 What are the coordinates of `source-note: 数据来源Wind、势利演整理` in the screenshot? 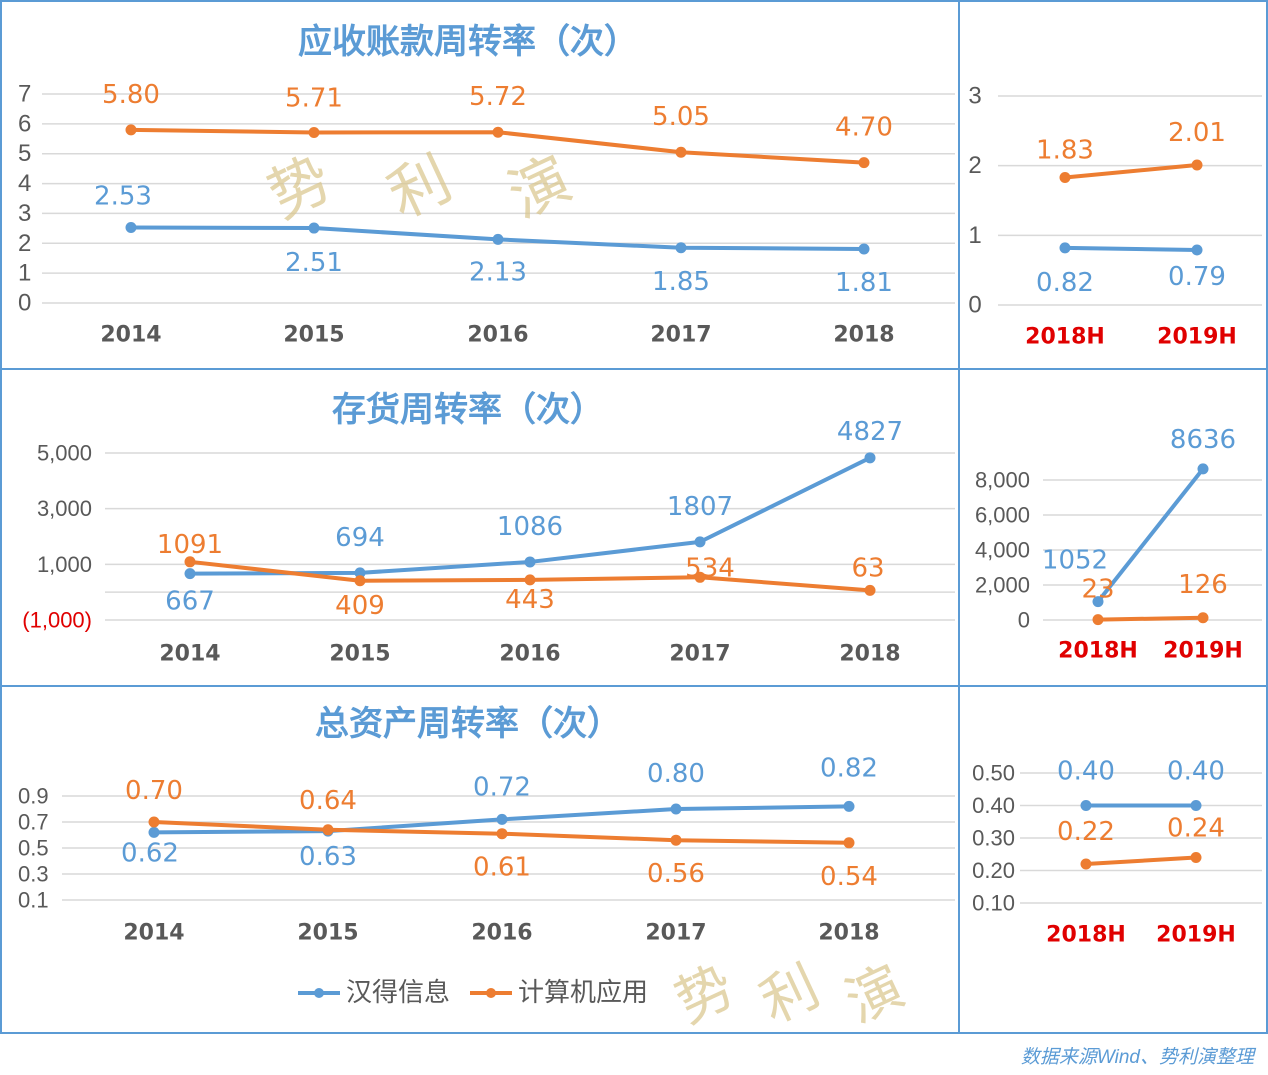 It's located at (1137, 1057).